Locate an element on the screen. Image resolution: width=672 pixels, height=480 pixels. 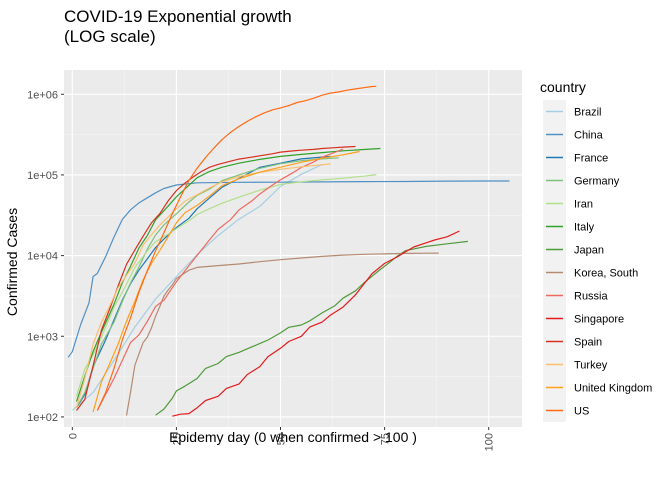
y-axis: 1e+02 1e+03 1e+04 1e+05 1e+06 is located at coordinates (45, 256).